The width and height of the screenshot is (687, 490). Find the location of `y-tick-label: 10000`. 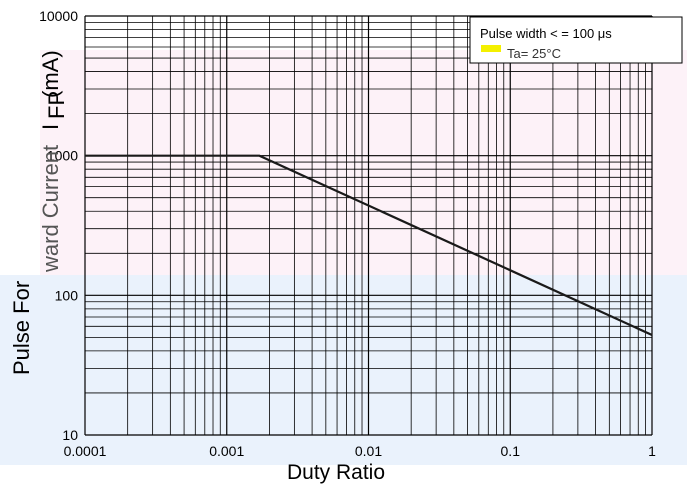

y-tick-label: 10000 is located at coordinates (58, 16).